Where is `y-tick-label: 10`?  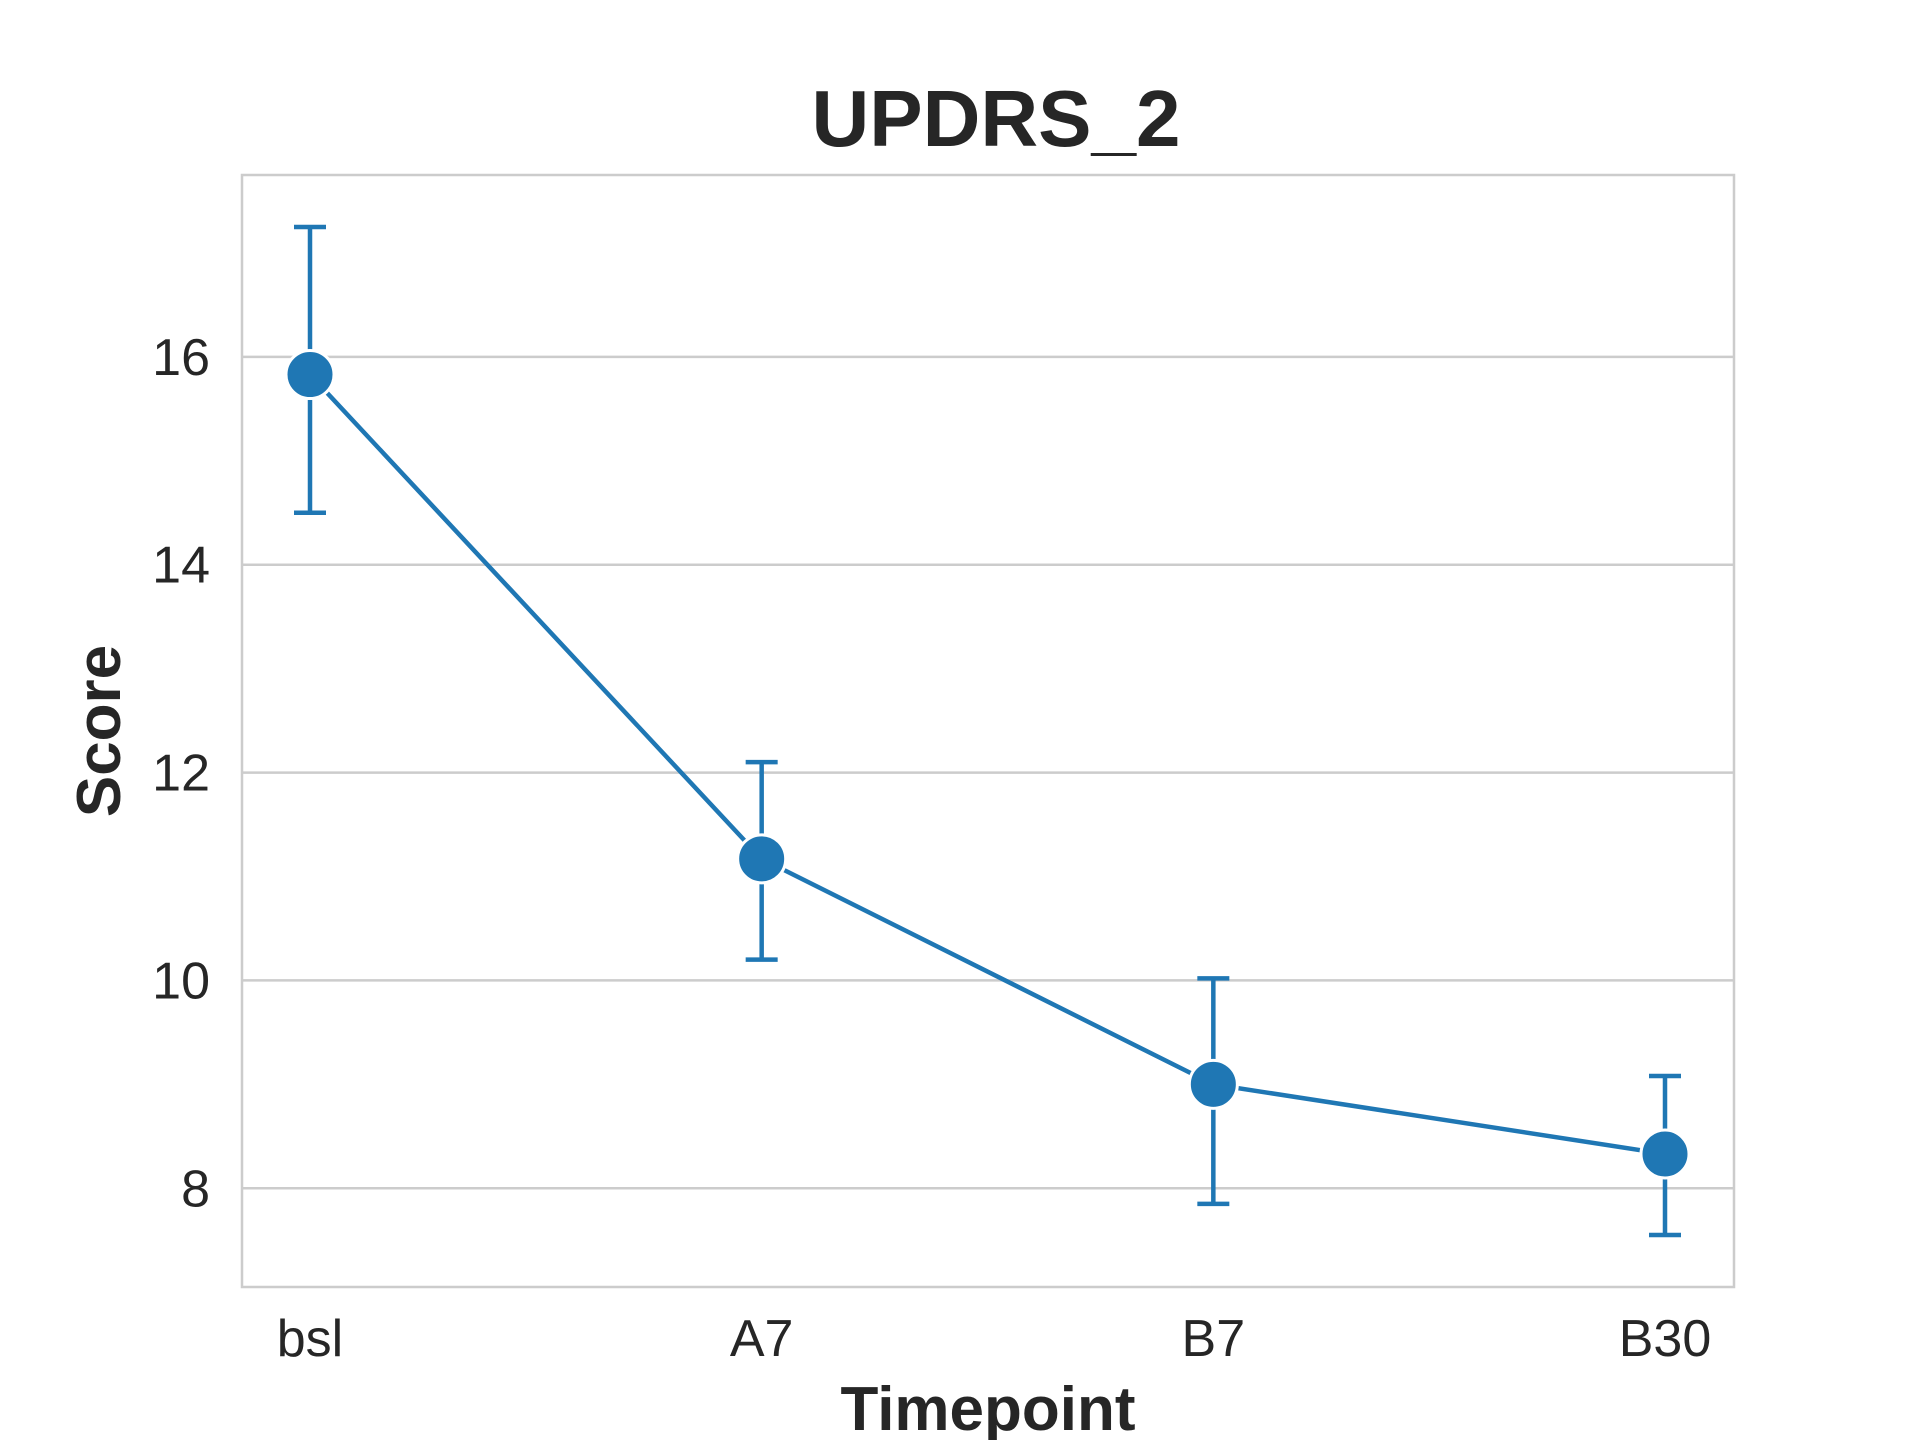
y-tick-label: 10 is located at coordinates (181, 981).